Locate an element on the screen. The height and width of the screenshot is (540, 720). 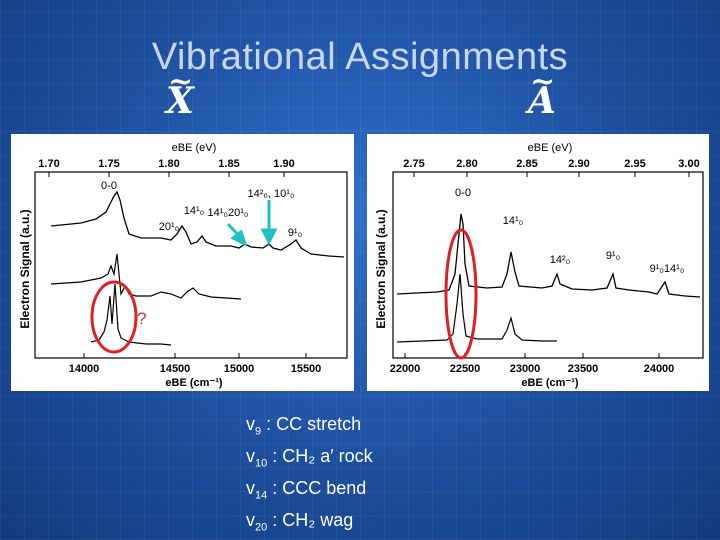
top-tick-label: 2.95 is located at coordinates (634, 164).